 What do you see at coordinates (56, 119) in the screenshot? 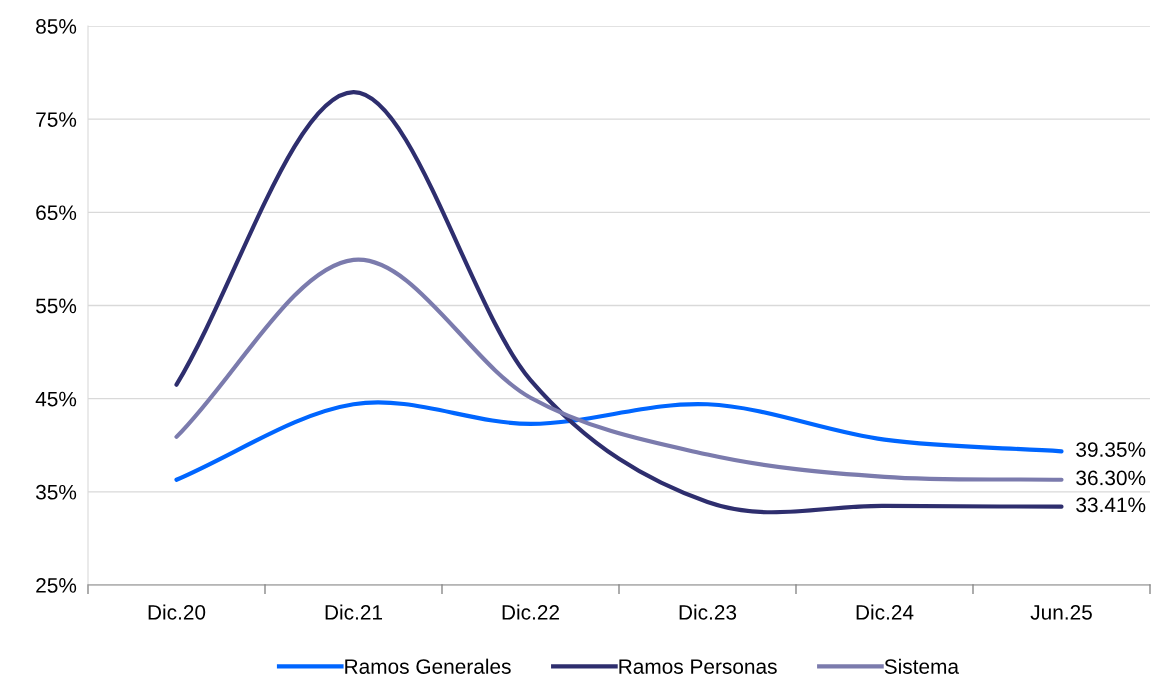
I see `y-tick-label: 75%` at bounding box center [56, 119].